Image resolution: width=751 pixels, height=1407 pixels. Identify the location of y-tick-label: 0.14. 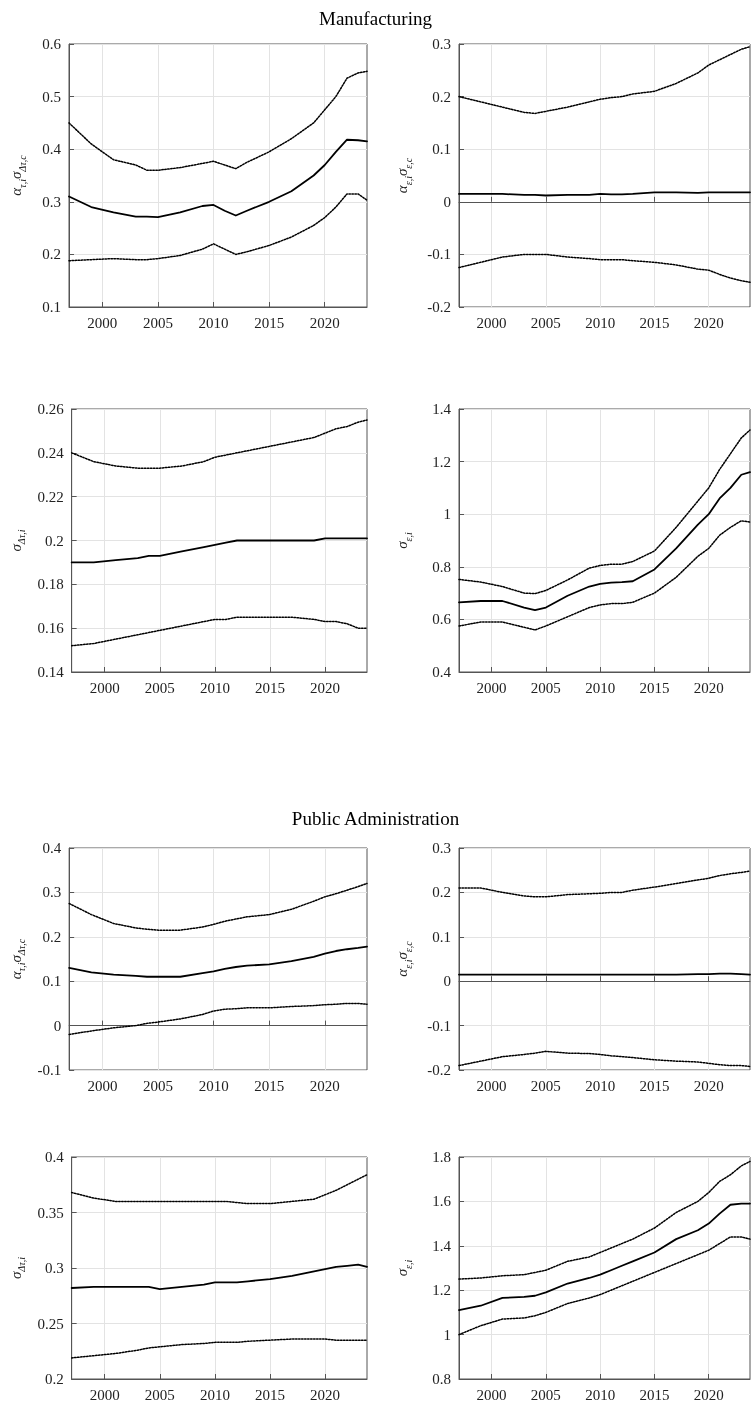
(51, 672).